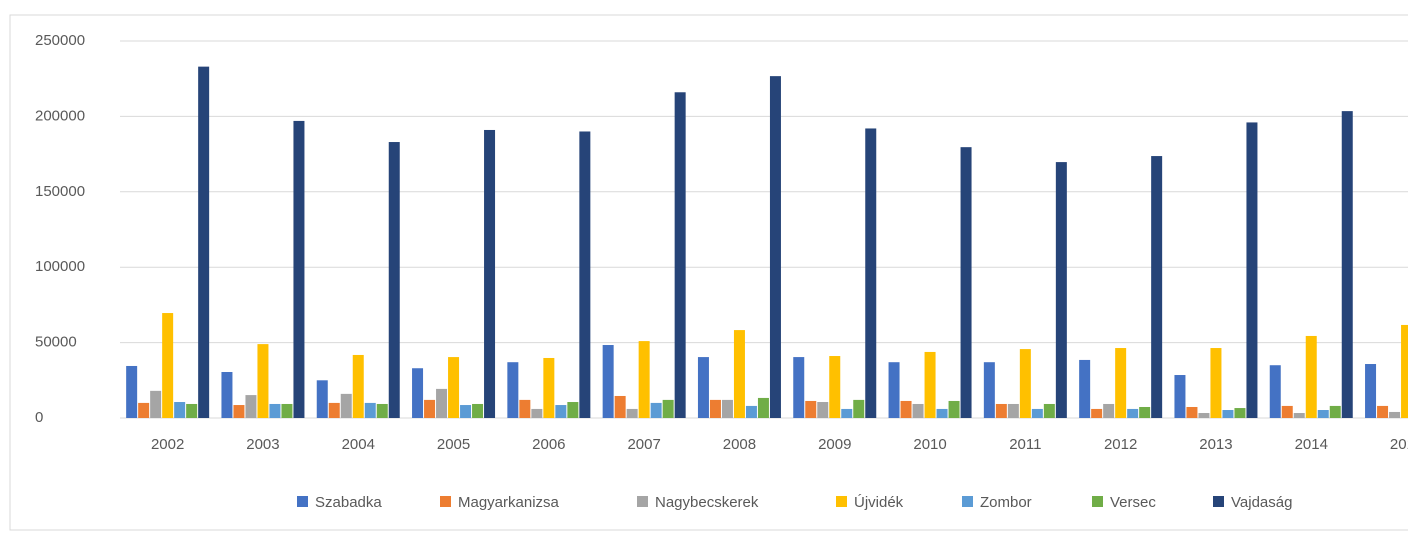 The width and height of the screenshot is (1408, 536). What do you see at coordinates (1133, 502) in the screenshot?
I see `legend-label: Versec` at bounding box center [1133, 502].